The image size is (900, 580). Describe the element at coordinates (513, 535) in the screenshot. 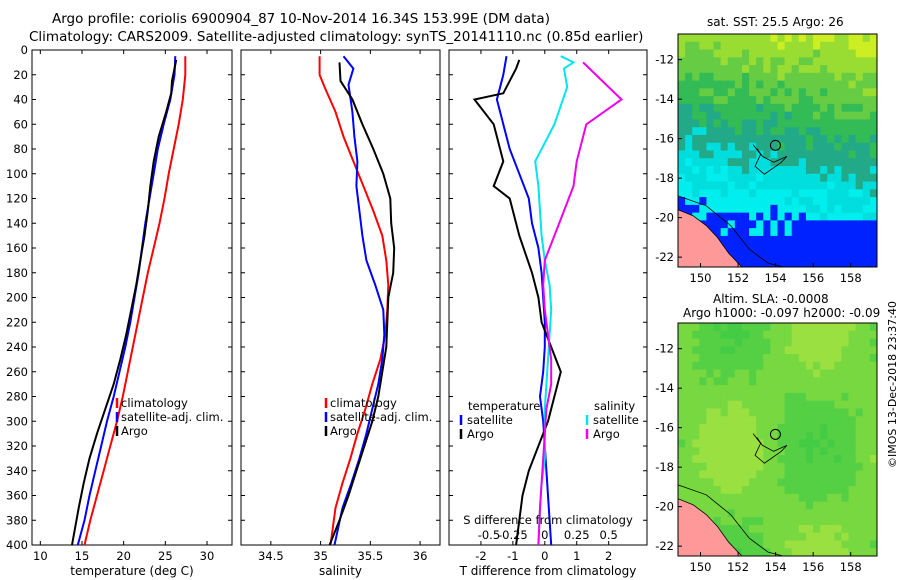

I see `salinity-diff-tick-label: -0.25` at that location.